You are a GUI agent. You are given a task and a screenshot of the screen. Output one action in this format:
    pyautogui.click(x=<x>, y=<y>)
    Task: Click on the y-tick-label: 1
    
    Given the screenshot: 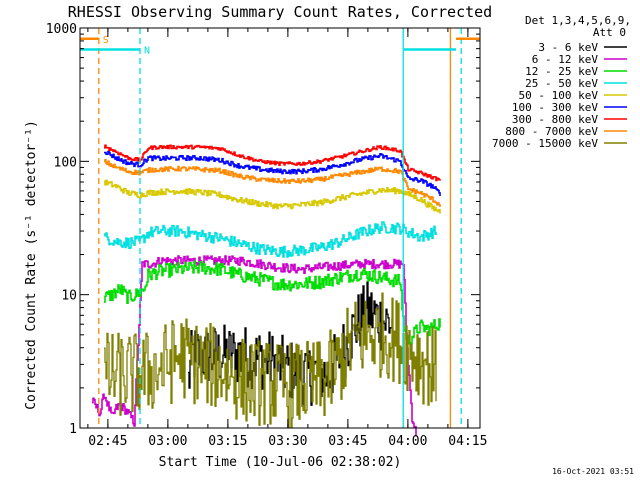 What is the action you would take?
    pyautogui.click(x=73, y=429)
    